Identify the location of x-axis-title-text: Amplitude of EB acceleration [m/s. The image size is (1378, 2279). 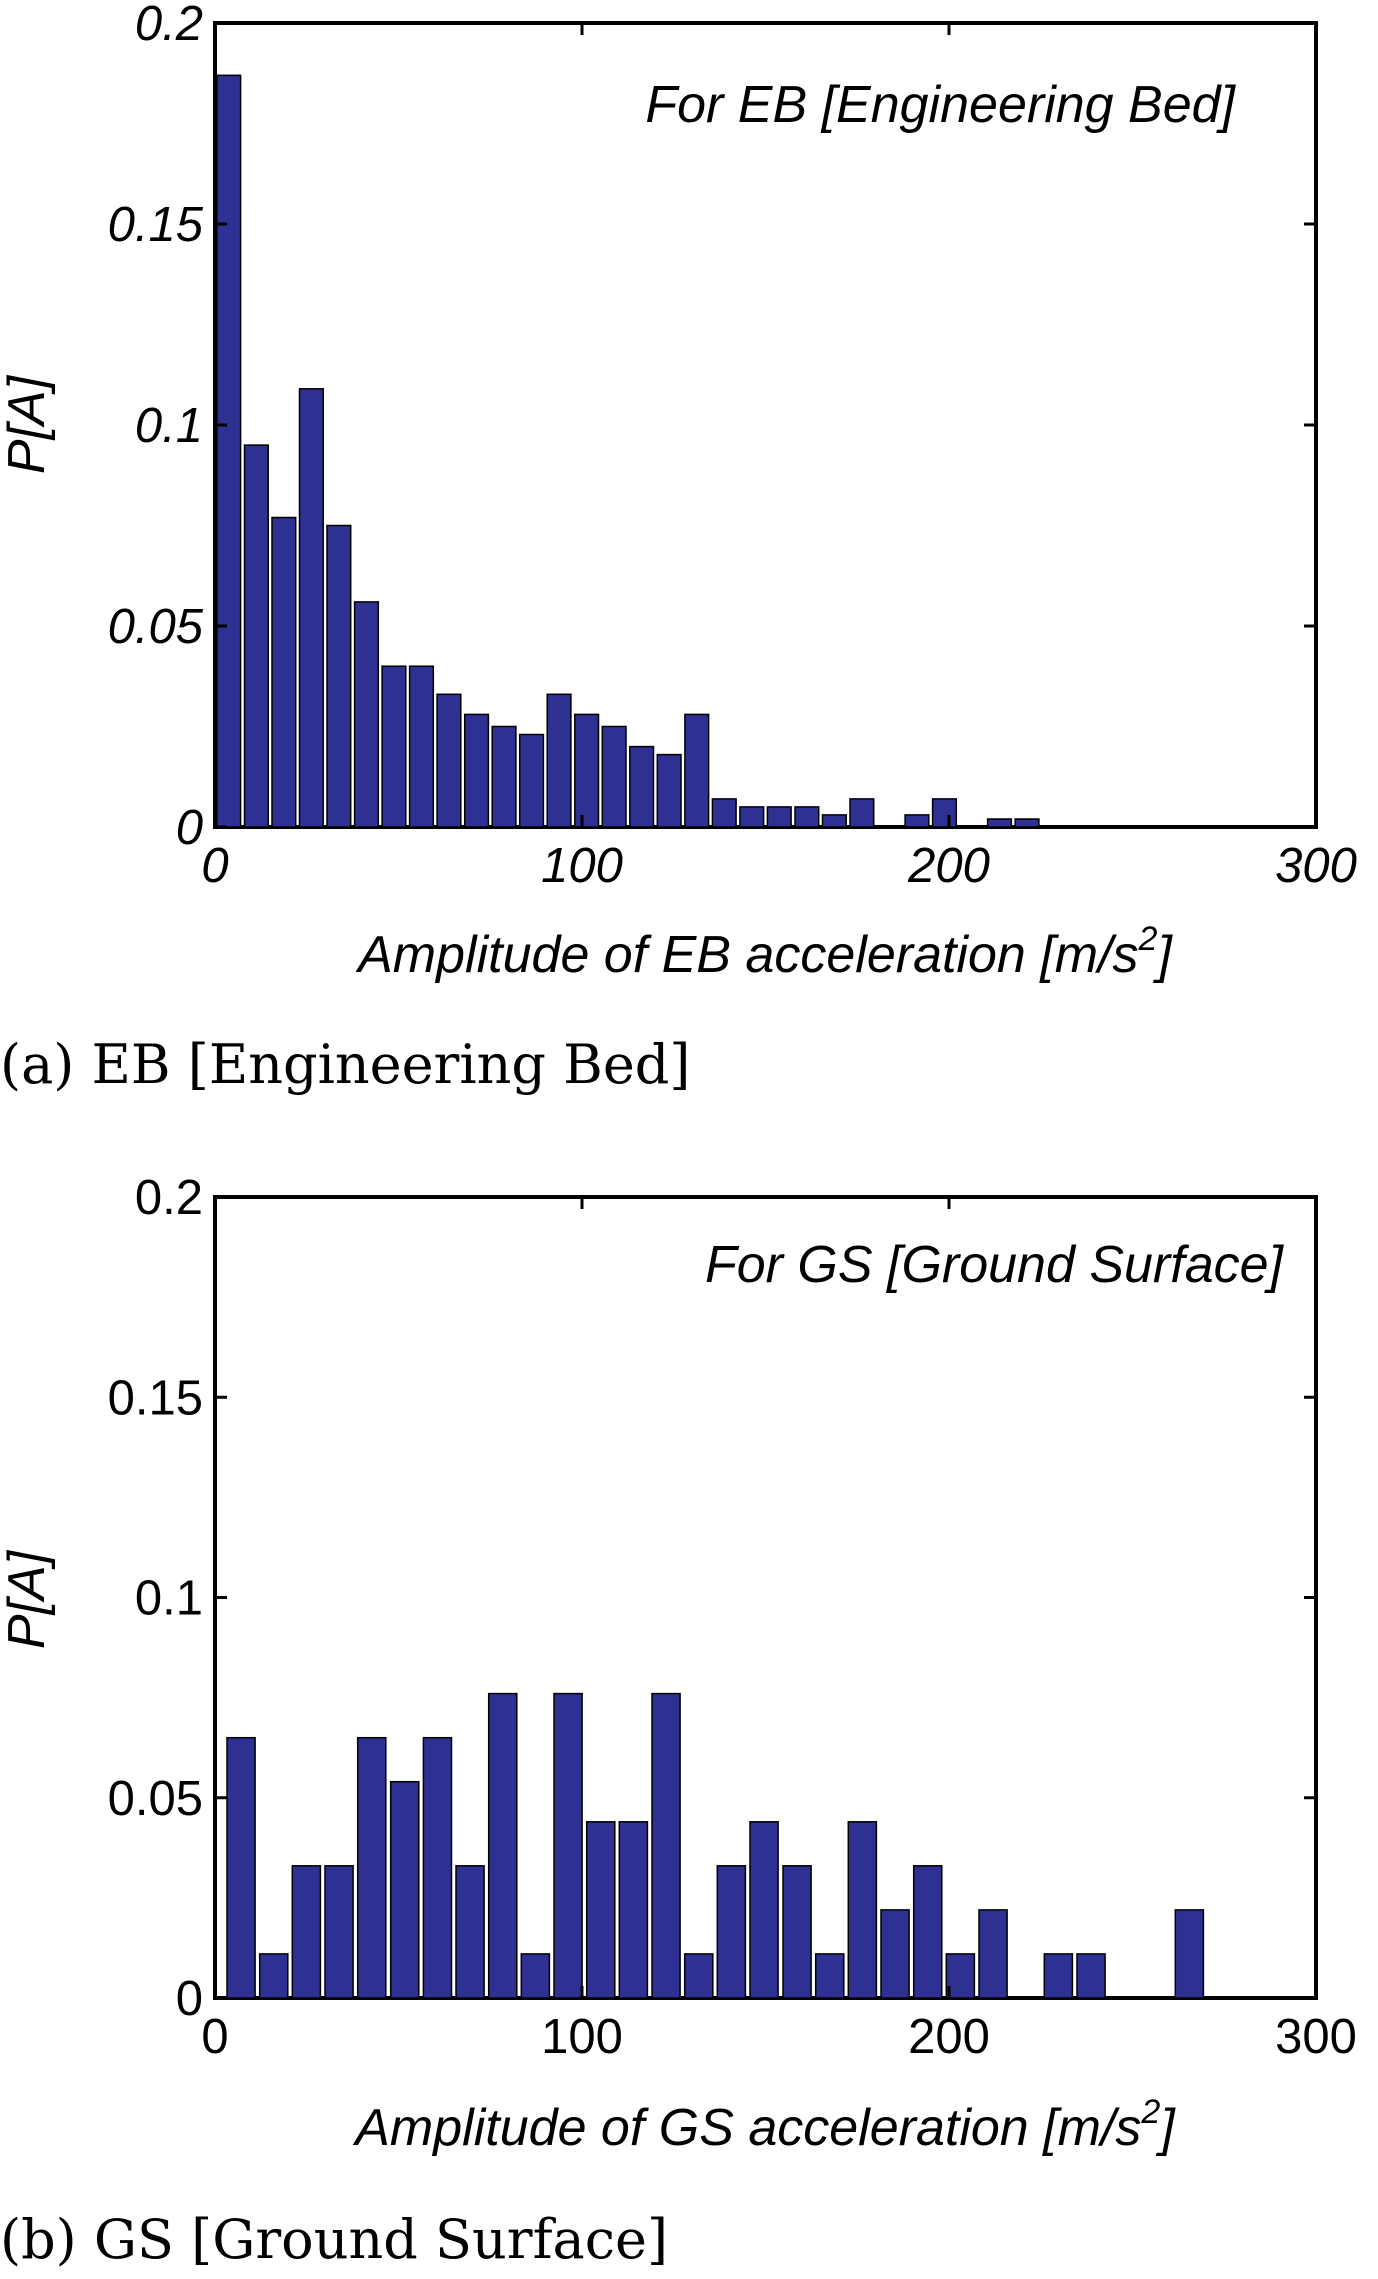
(746, 955).